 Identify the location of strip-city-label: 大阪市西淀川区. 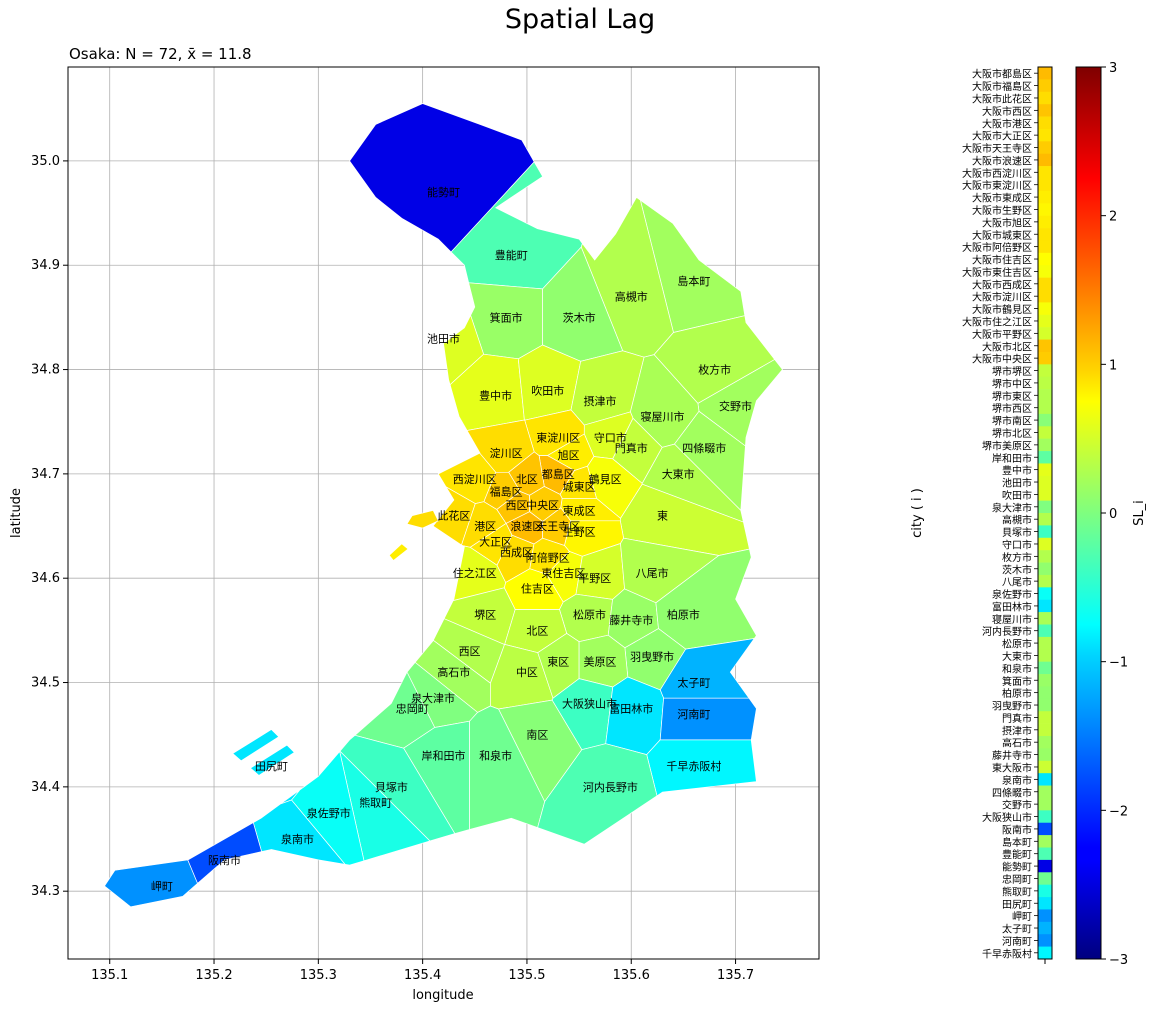
(997, 173).